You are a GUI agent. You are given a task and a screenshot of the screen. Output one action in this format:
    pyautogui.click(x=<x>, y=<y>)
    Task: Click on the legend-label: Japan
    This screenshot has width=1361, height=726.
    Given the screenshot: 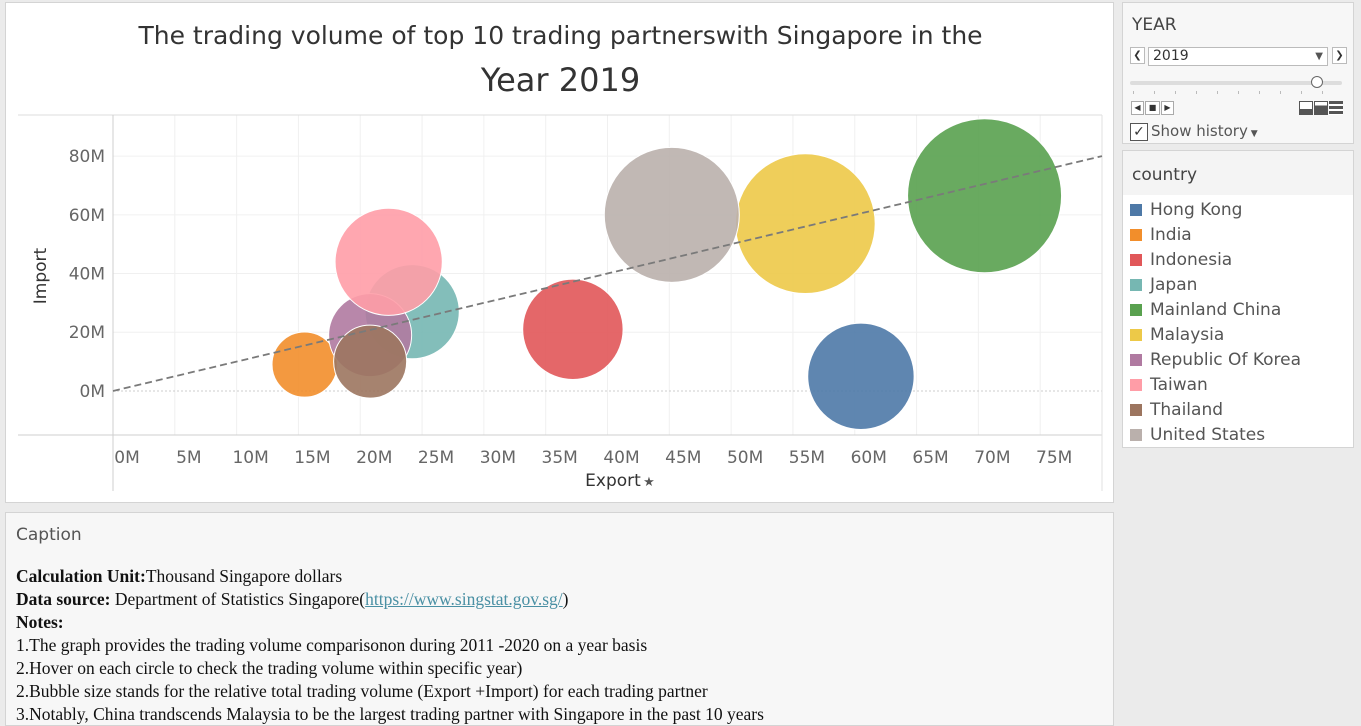 What is the action you would take?
    pyautogui.click(x=1174, y=285)
    